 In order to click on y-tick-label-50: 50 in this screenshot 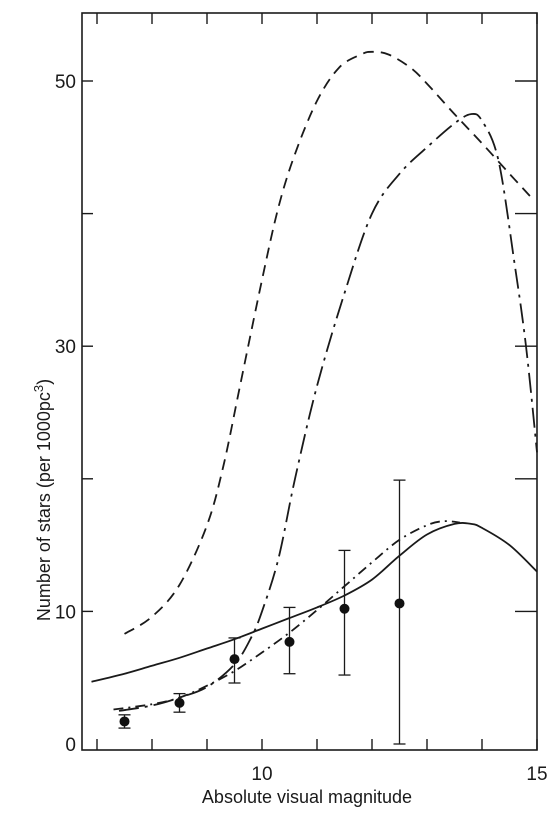, I will do `click(65, 82)`.